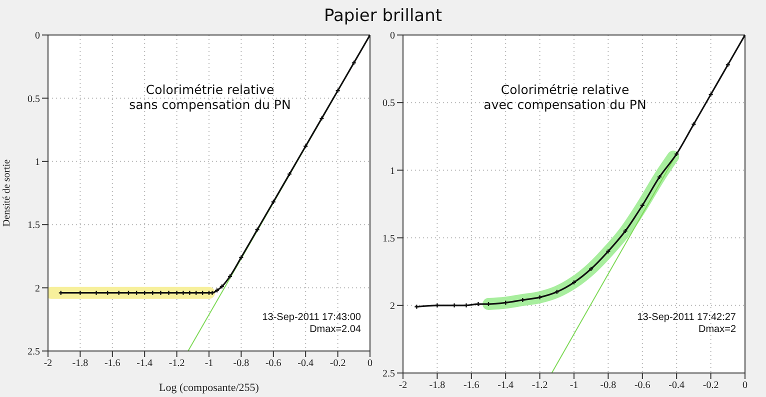 This screenshot has width=766, height=397. Describe the element at coordinates (565, 97) in the screenshot. I see `annotation: Colorimétrie relative avec compensation du PN` at that location.